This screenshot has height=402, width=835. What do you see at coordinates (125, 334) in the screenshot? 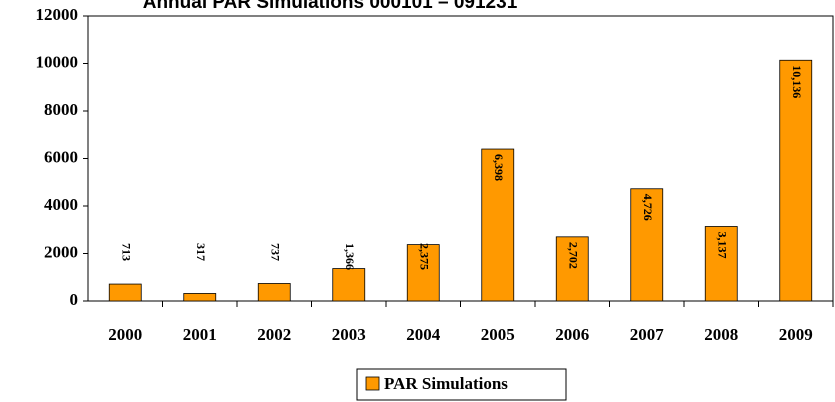
I see `x-tick-label: 2000` at bounding box center [125, 334].